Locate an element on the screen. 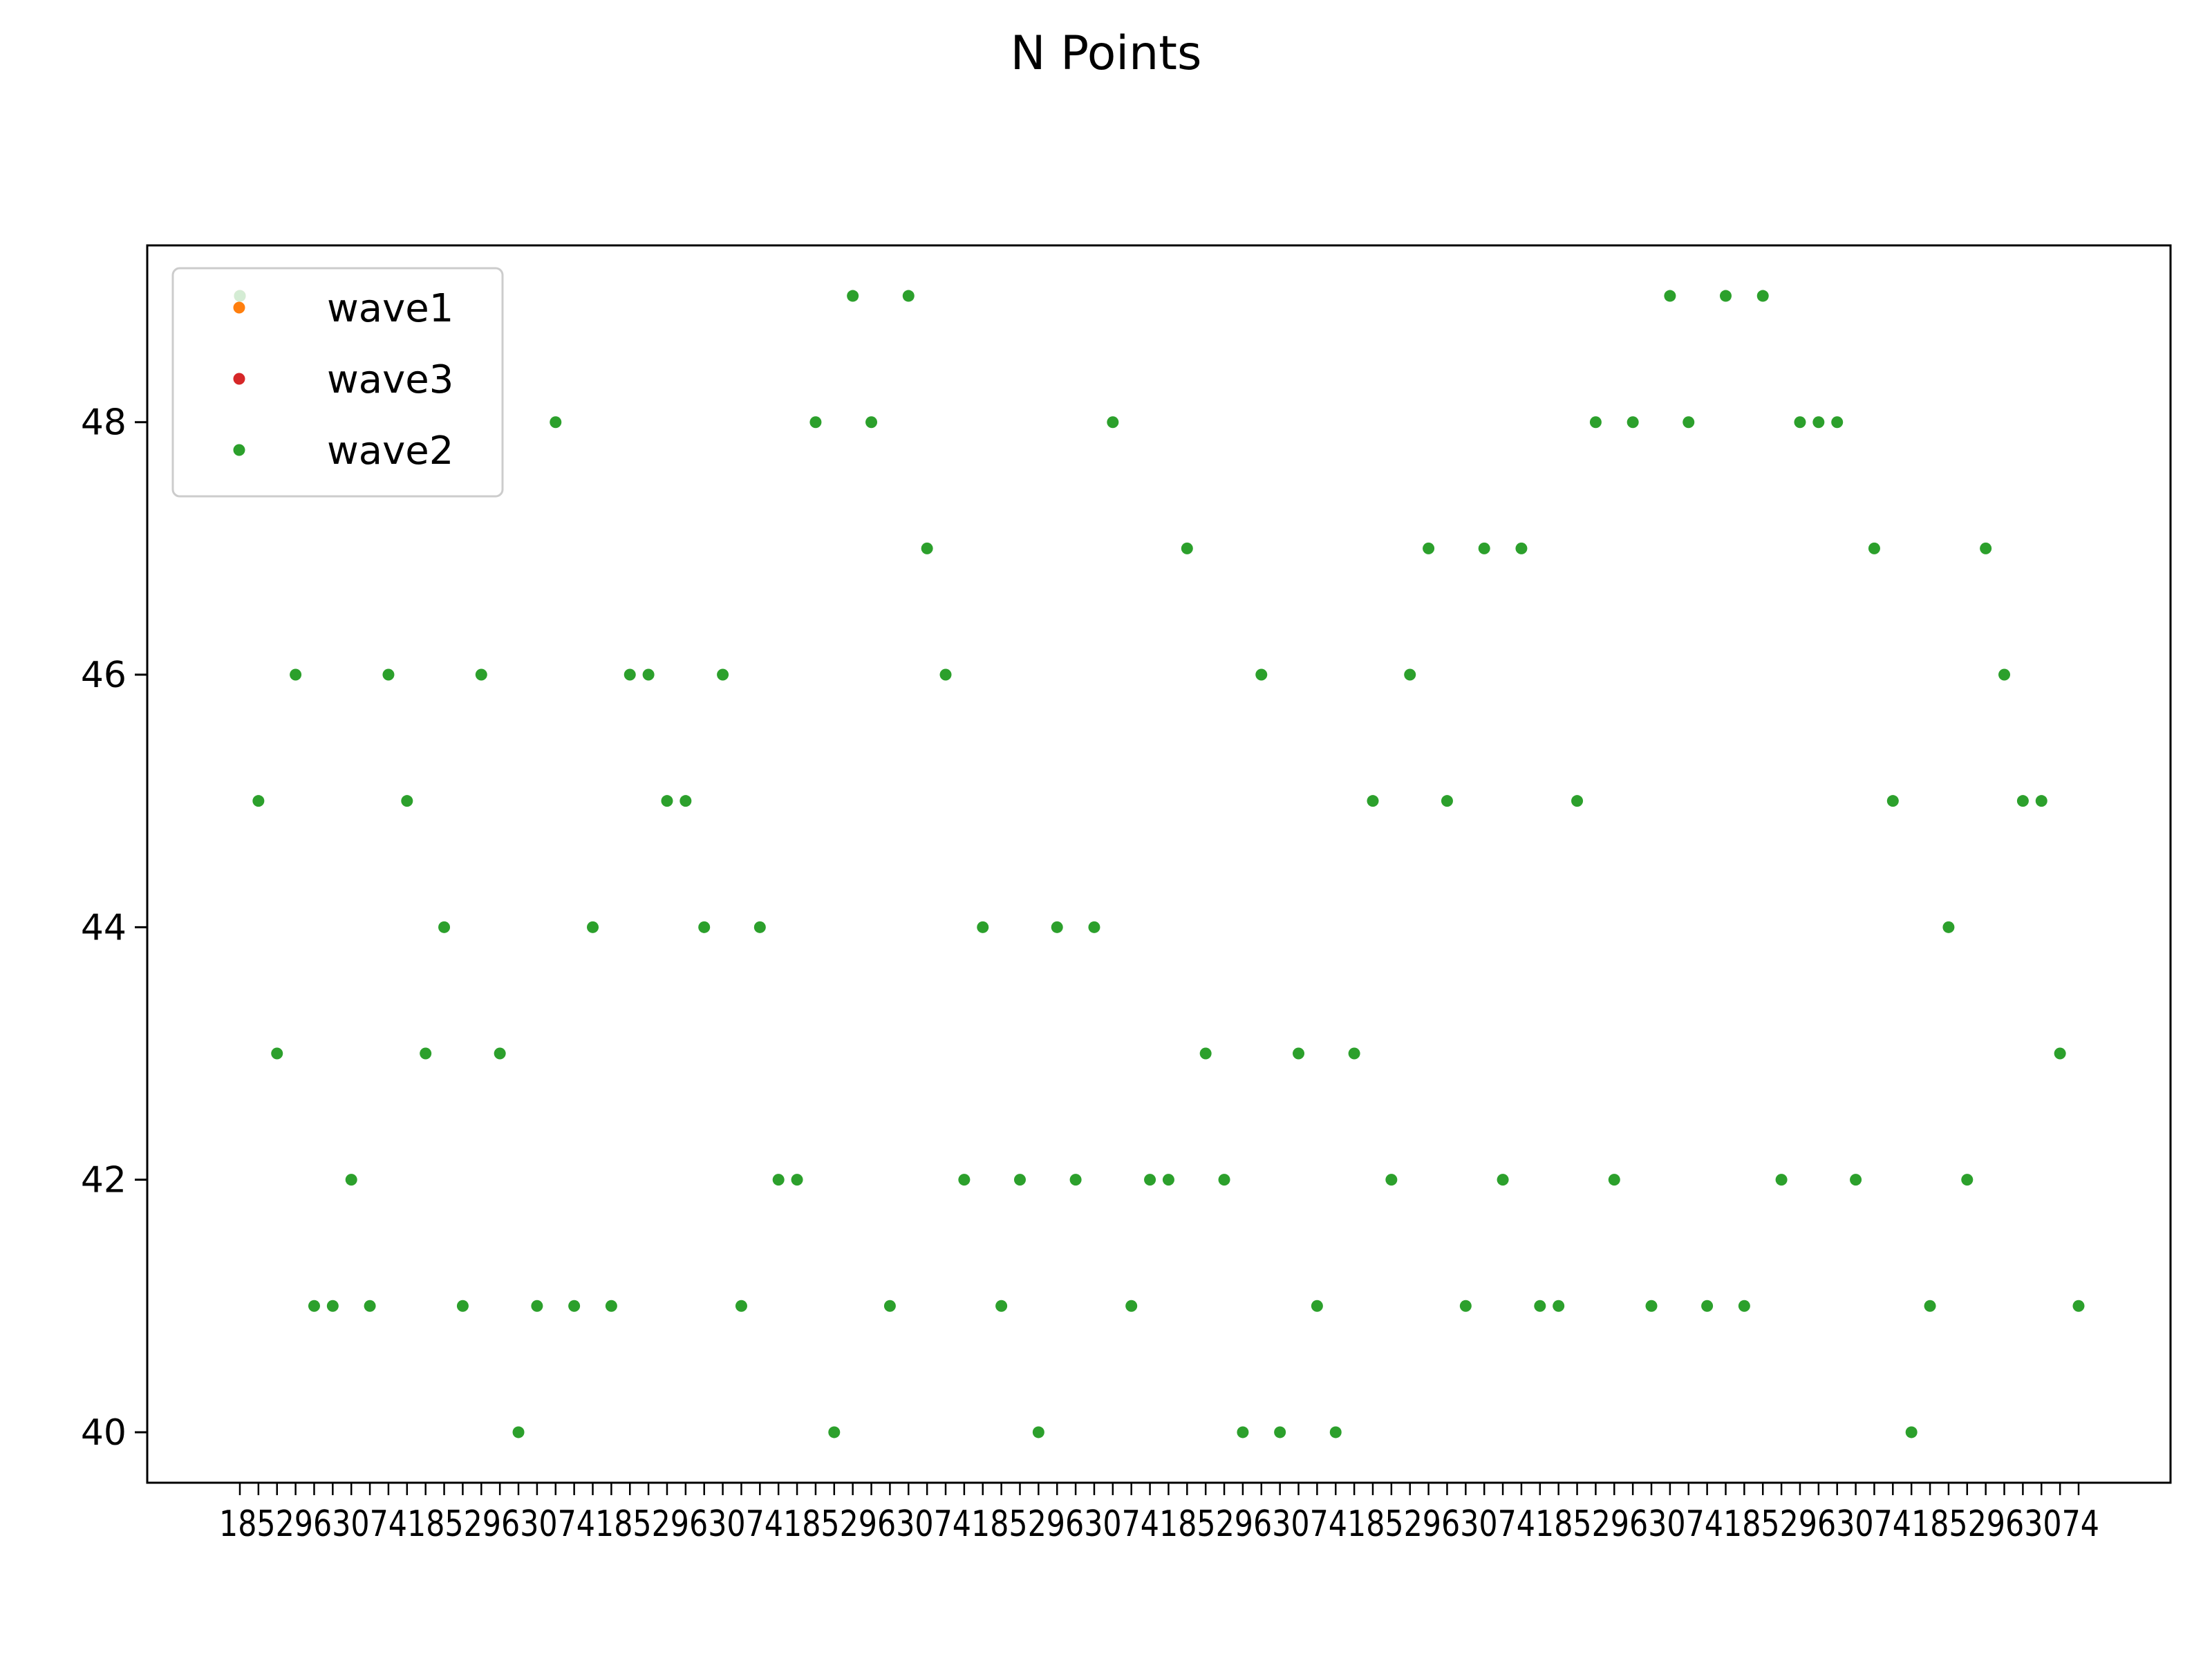  y-axis: 40 42 44 46 48 is located at coordinates (114, 928).